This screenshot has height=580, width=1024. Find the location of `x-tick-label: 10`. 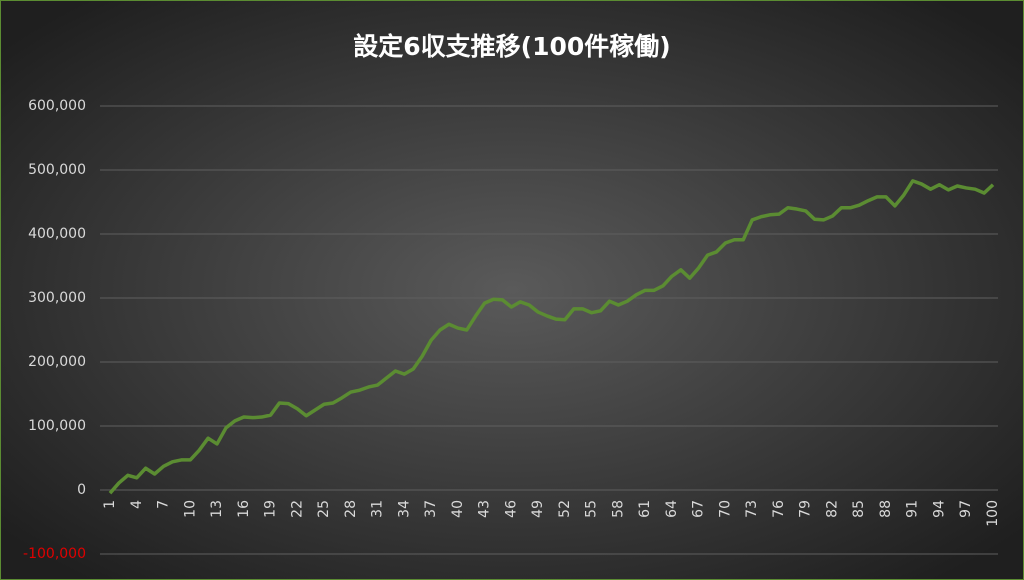

x-tick-label: 10 is located at coordinates (190, 509).